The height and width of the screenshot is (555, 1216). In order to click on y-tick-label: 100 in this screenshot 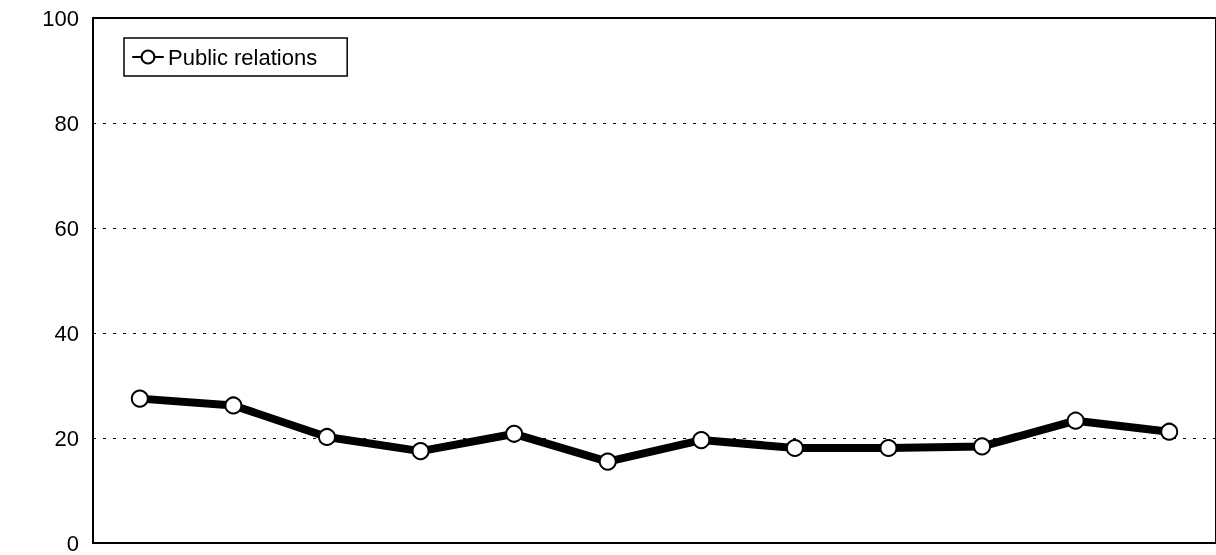, I will do `click(60, 18)`.